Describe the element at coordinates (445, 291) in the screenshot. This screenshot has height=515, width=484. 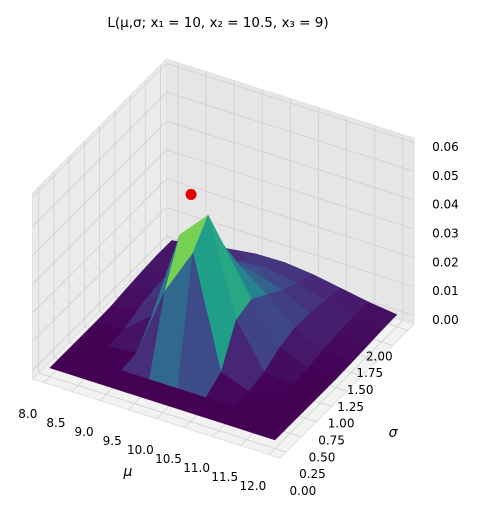
I see `z-tick-label: 0.01` at that location.